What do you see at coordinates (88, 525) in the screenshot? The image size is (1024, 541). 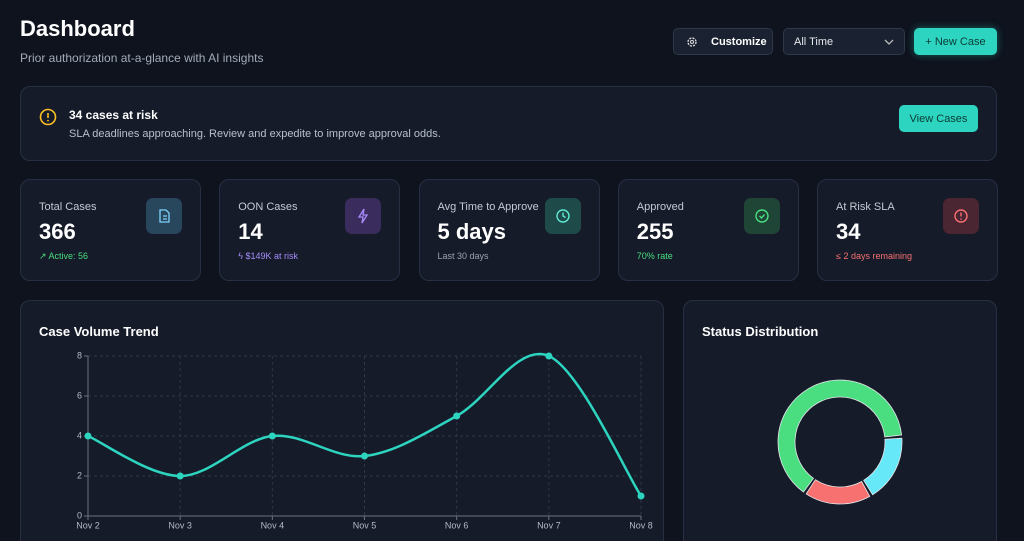 I see `x-tick-label: Nov 2` at bounding box center [88, 525].